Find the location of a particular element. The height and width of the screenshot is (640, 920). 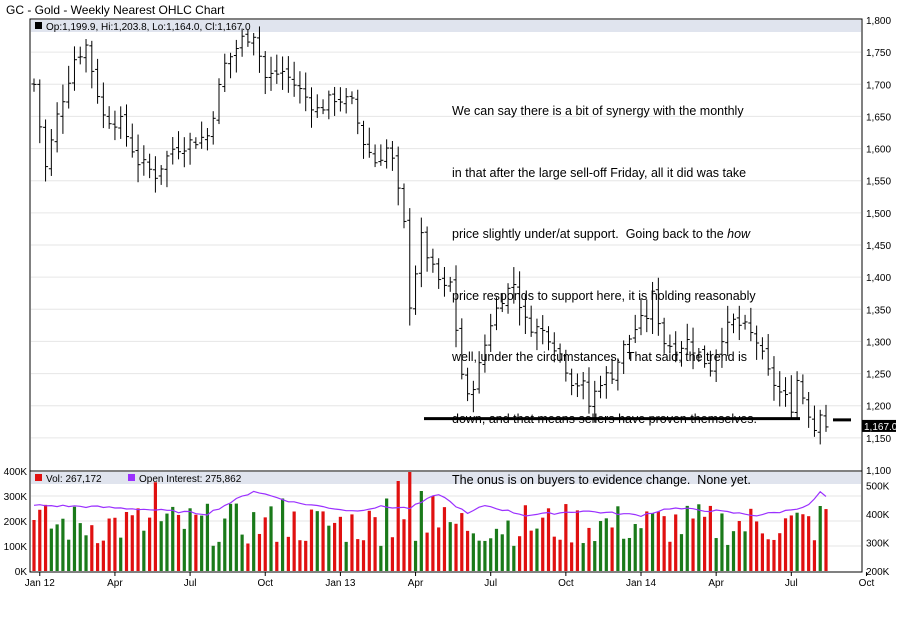

volume-bars is located at coordinates (430, 521).